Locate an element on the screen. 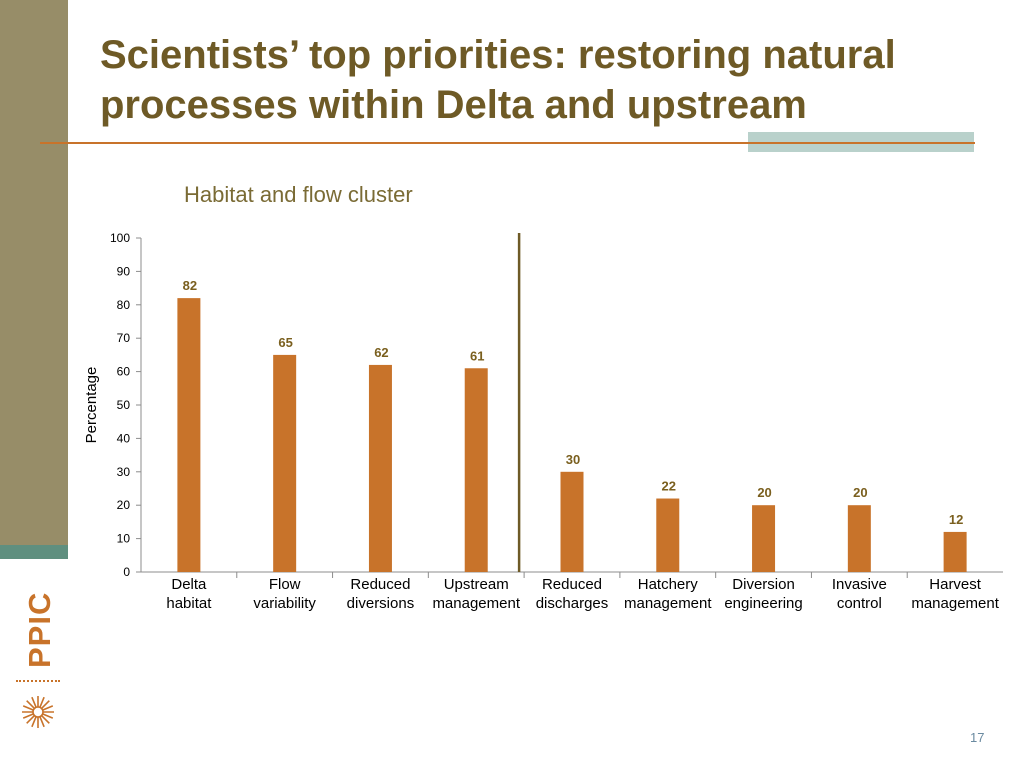 The height and width of the screenshot is (768, 1023). category-label-6: engineering is located at coordinates (763, 603).